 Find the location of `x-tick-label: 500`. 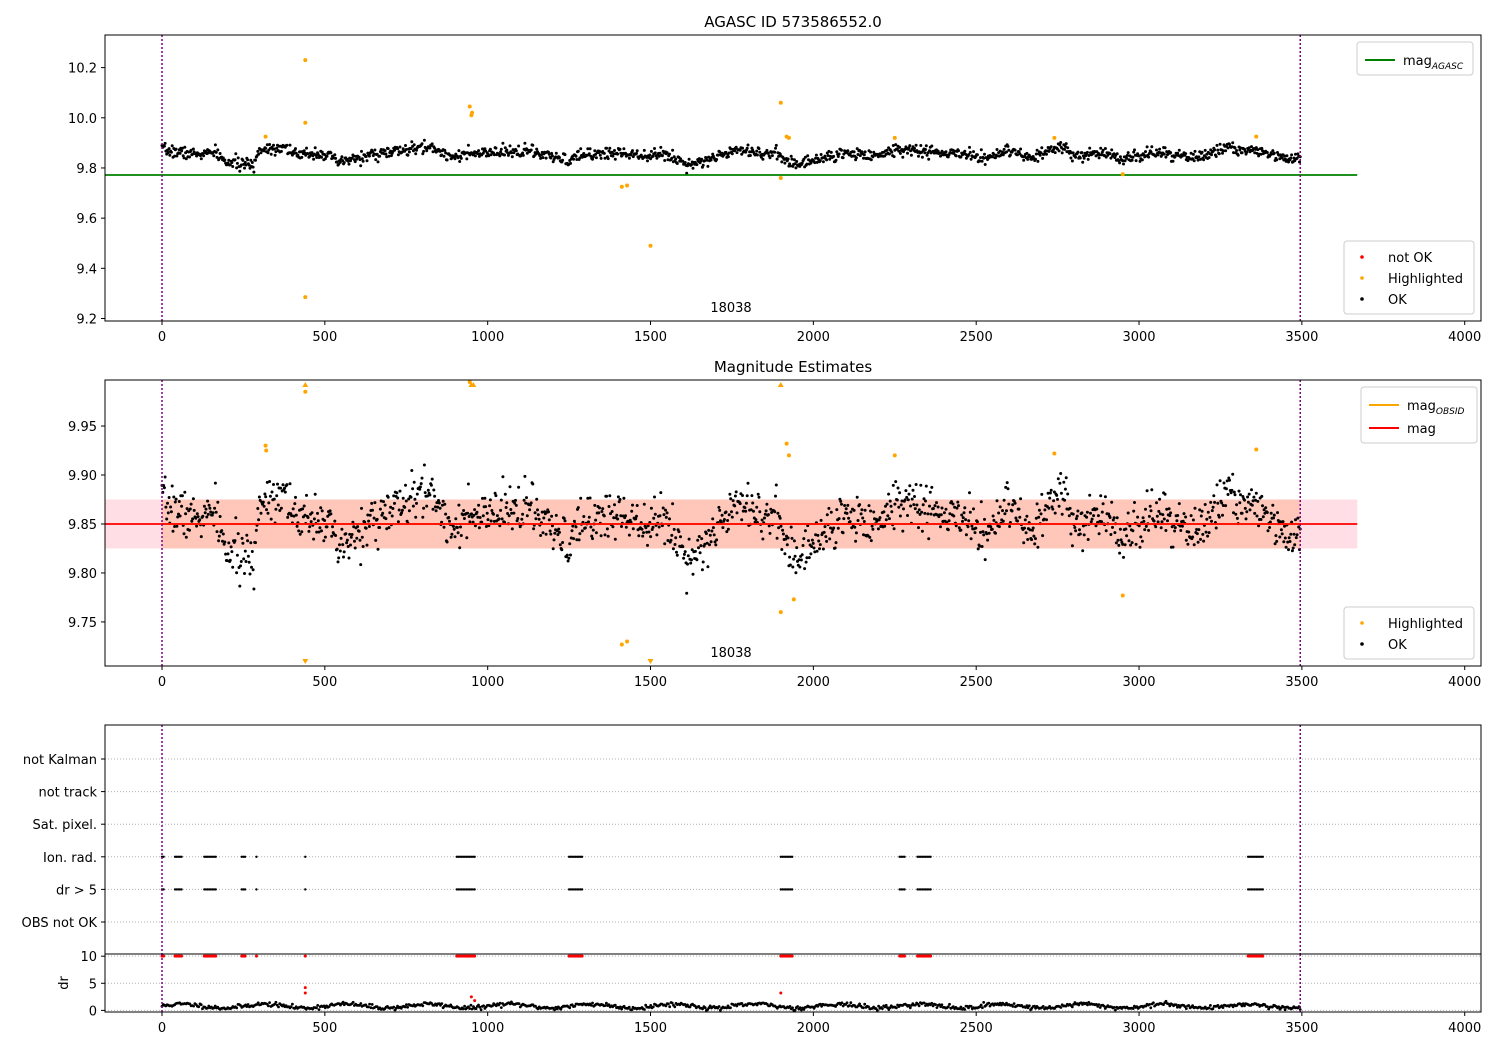

x-tick-label: 500 is located at coordinates (324, 682).